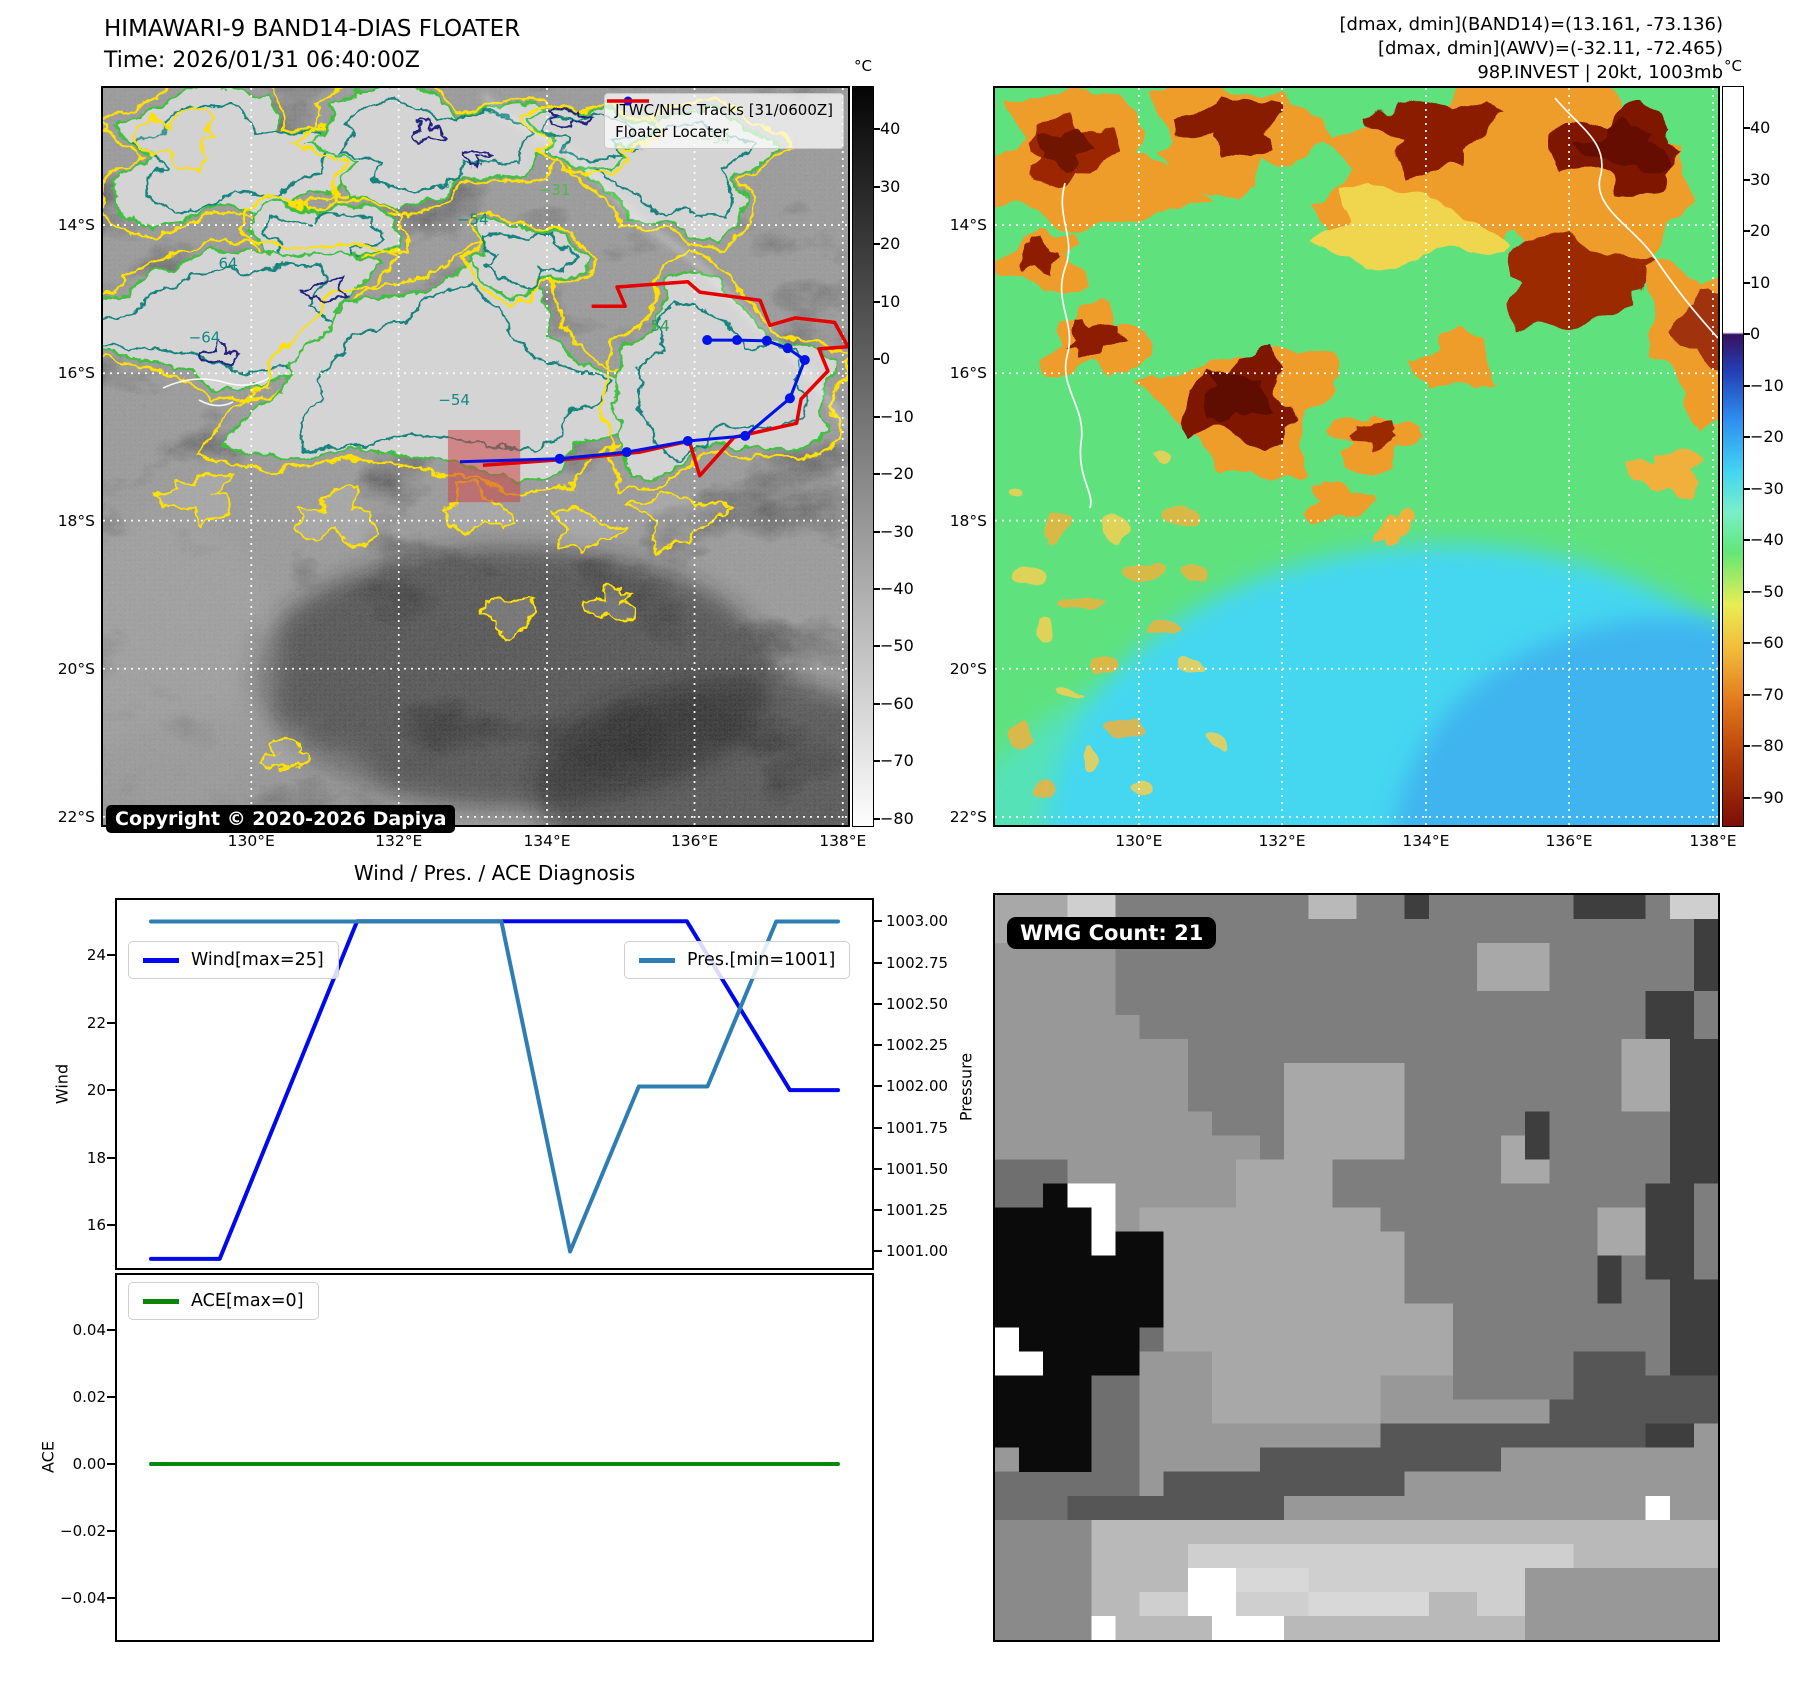  I want to click on pressure-axis-tick: 1002.75, so click(917, 962).